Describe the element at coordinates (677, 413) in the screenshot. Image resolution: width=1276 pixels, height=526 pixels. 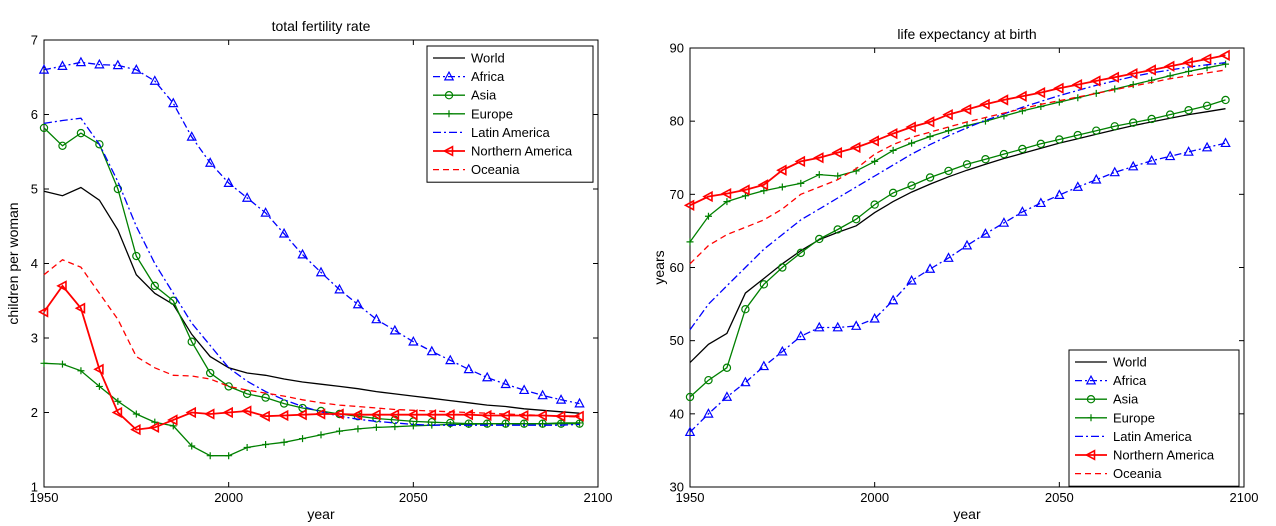
I see `y-tick-label: 40` at that location.